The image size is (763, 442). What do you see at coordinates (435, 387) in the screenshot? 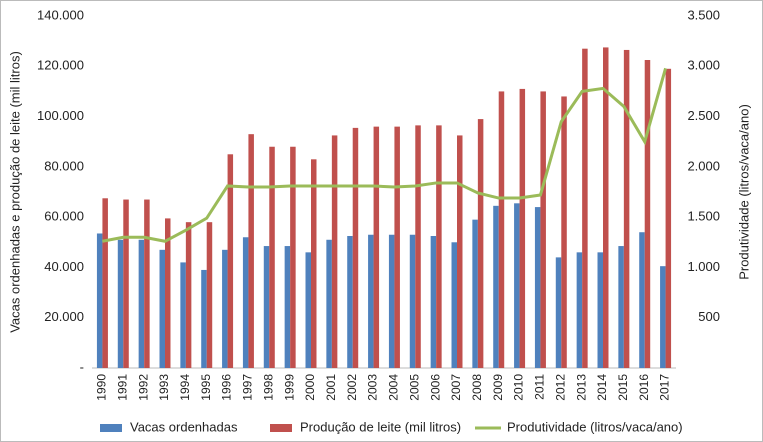
I see `x-tick-label: 2006` at bounding box center [435, 387].